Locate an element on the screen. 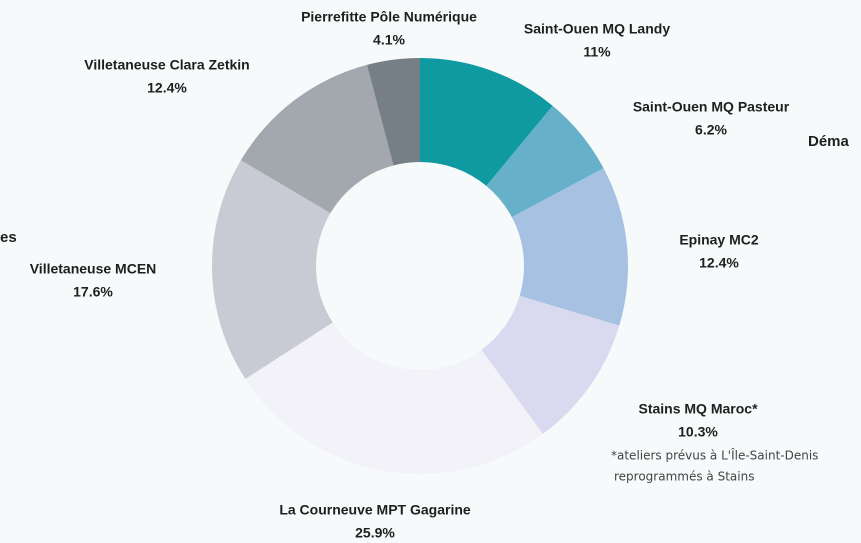  slice-label: Saint-Ouen MQ Landy is located at coordinates (597, 29).